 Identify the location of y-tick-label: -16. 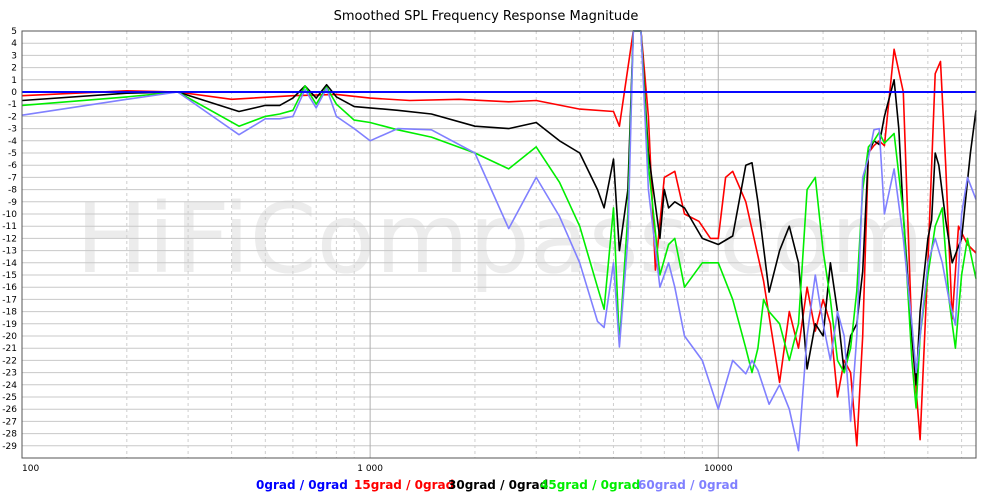
(9, 288).